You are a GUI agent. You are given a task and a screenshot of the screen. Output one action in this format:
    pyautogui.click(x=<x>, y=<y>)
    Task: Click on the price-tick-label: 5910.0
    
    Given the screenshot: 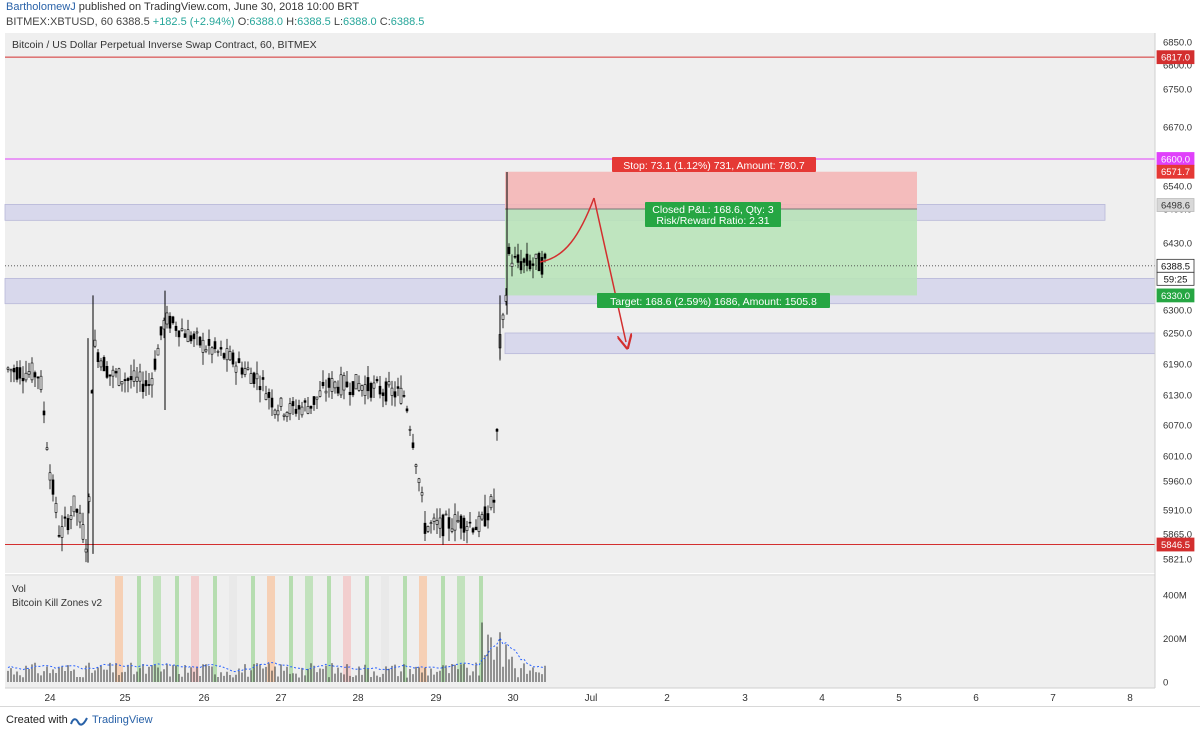 What is the action you would take?
    pyautogui.click(x=1177, y=511)
    